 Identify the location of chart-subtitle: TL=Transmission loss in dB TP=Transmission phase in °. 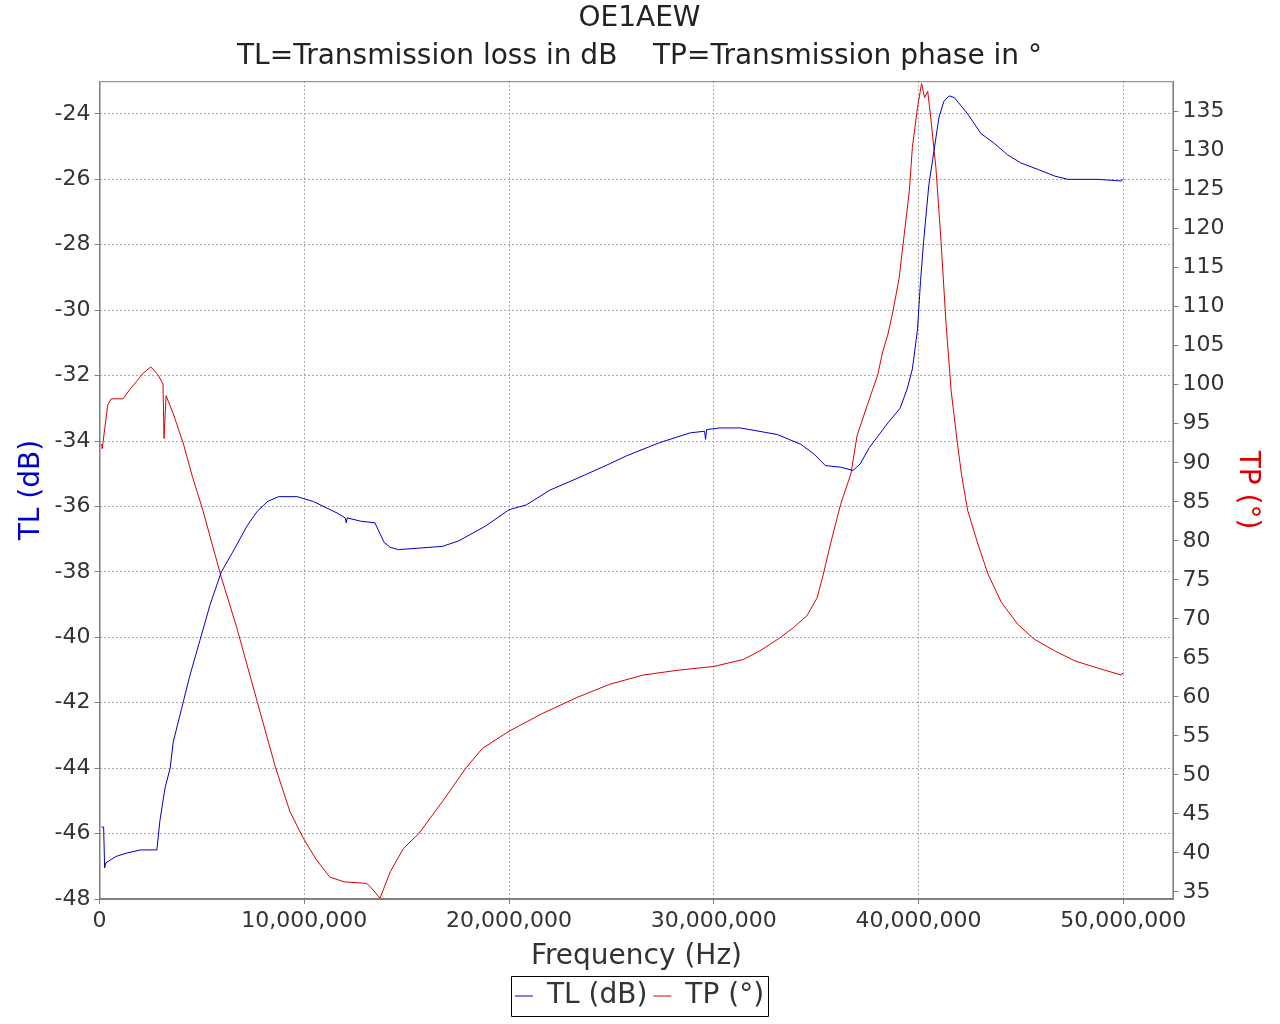
(639, 54).